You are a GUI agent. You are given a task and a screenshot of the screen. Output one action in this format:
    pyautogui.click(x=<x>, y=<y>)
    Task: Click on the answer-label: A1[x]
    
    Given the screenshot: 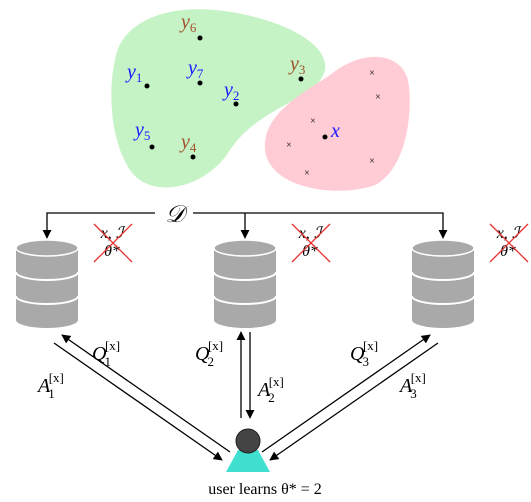 What is the action you would take?
    pyautogui.click(x=50, y=385)
    